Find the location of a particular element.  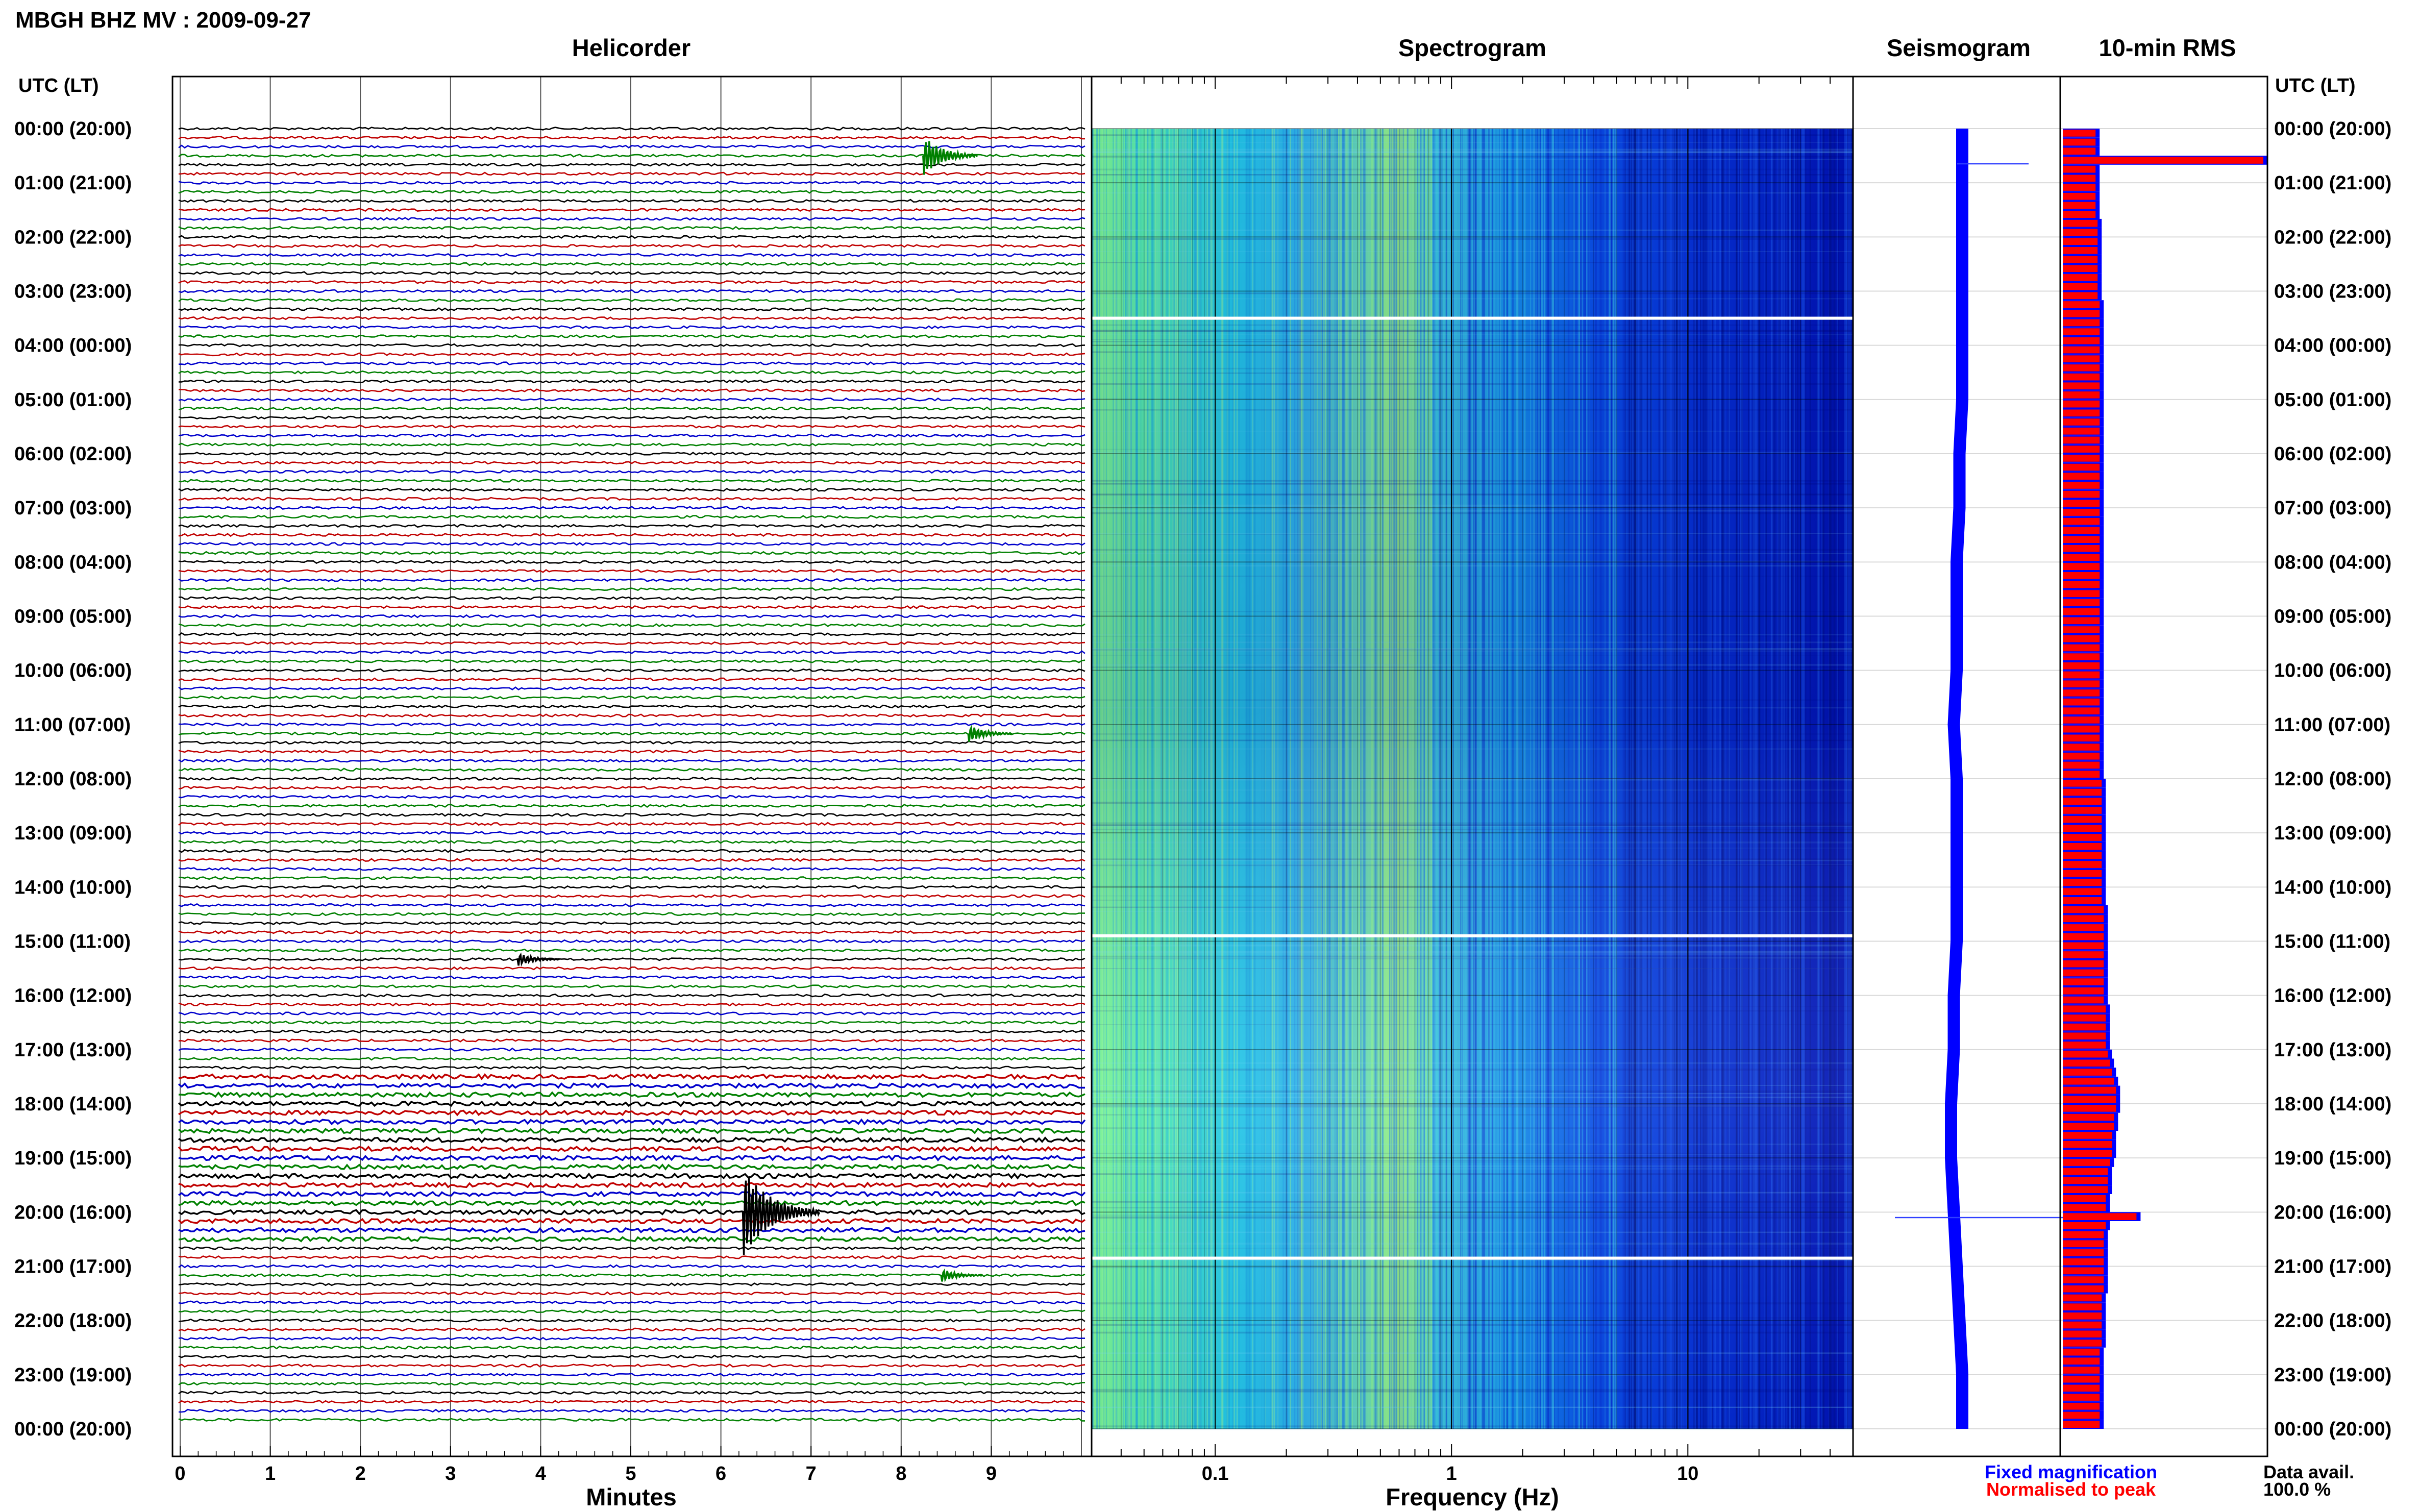

seismogram-panel is located at coordinates (1969, 778).